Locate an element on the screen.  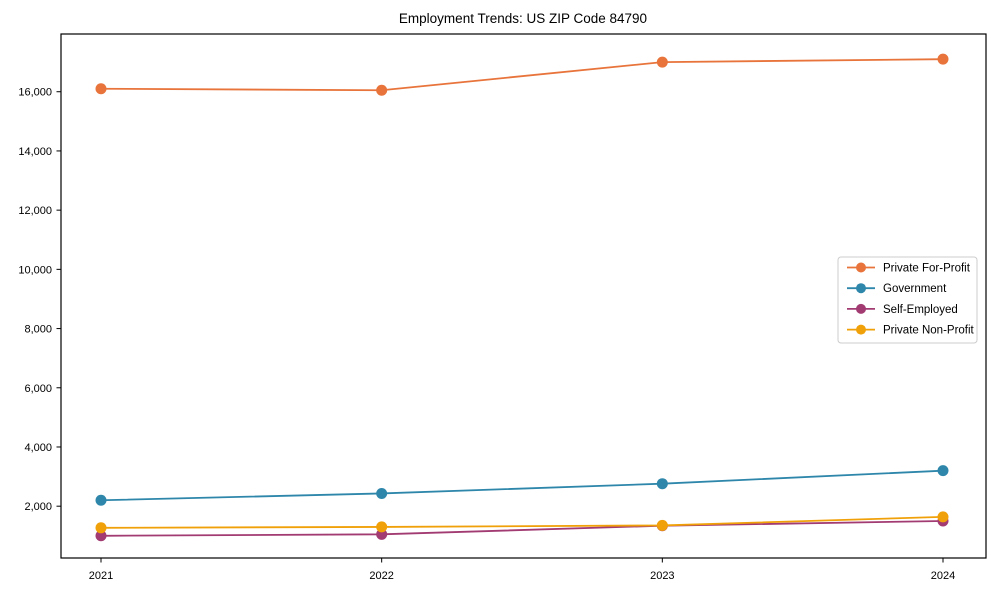
y-tick-label: 2,000 is located at coordinates (38, 507).